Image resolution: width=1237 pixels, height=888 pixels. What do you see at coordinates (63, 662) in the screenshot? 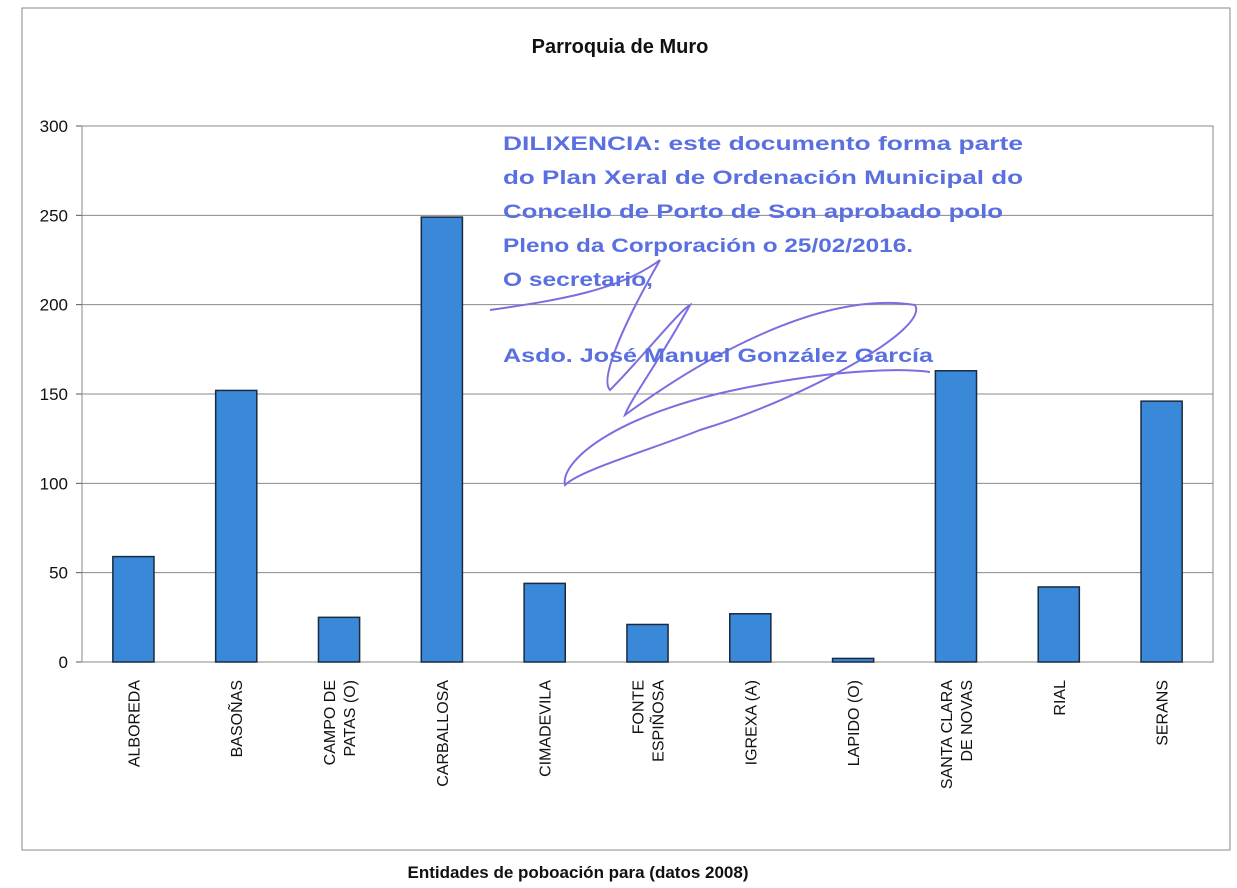
I see `y-tick-label: 0` at bounding box center [63, 662].